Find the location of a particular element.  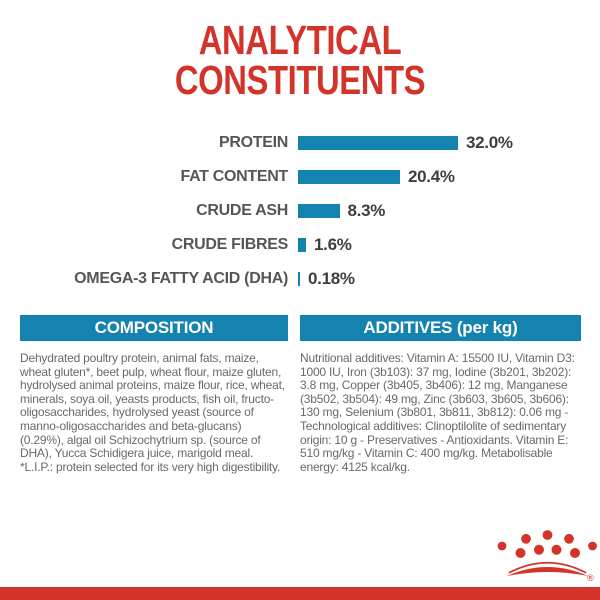

chart-value-label: 32.0% is located at coordinates (489, 142).